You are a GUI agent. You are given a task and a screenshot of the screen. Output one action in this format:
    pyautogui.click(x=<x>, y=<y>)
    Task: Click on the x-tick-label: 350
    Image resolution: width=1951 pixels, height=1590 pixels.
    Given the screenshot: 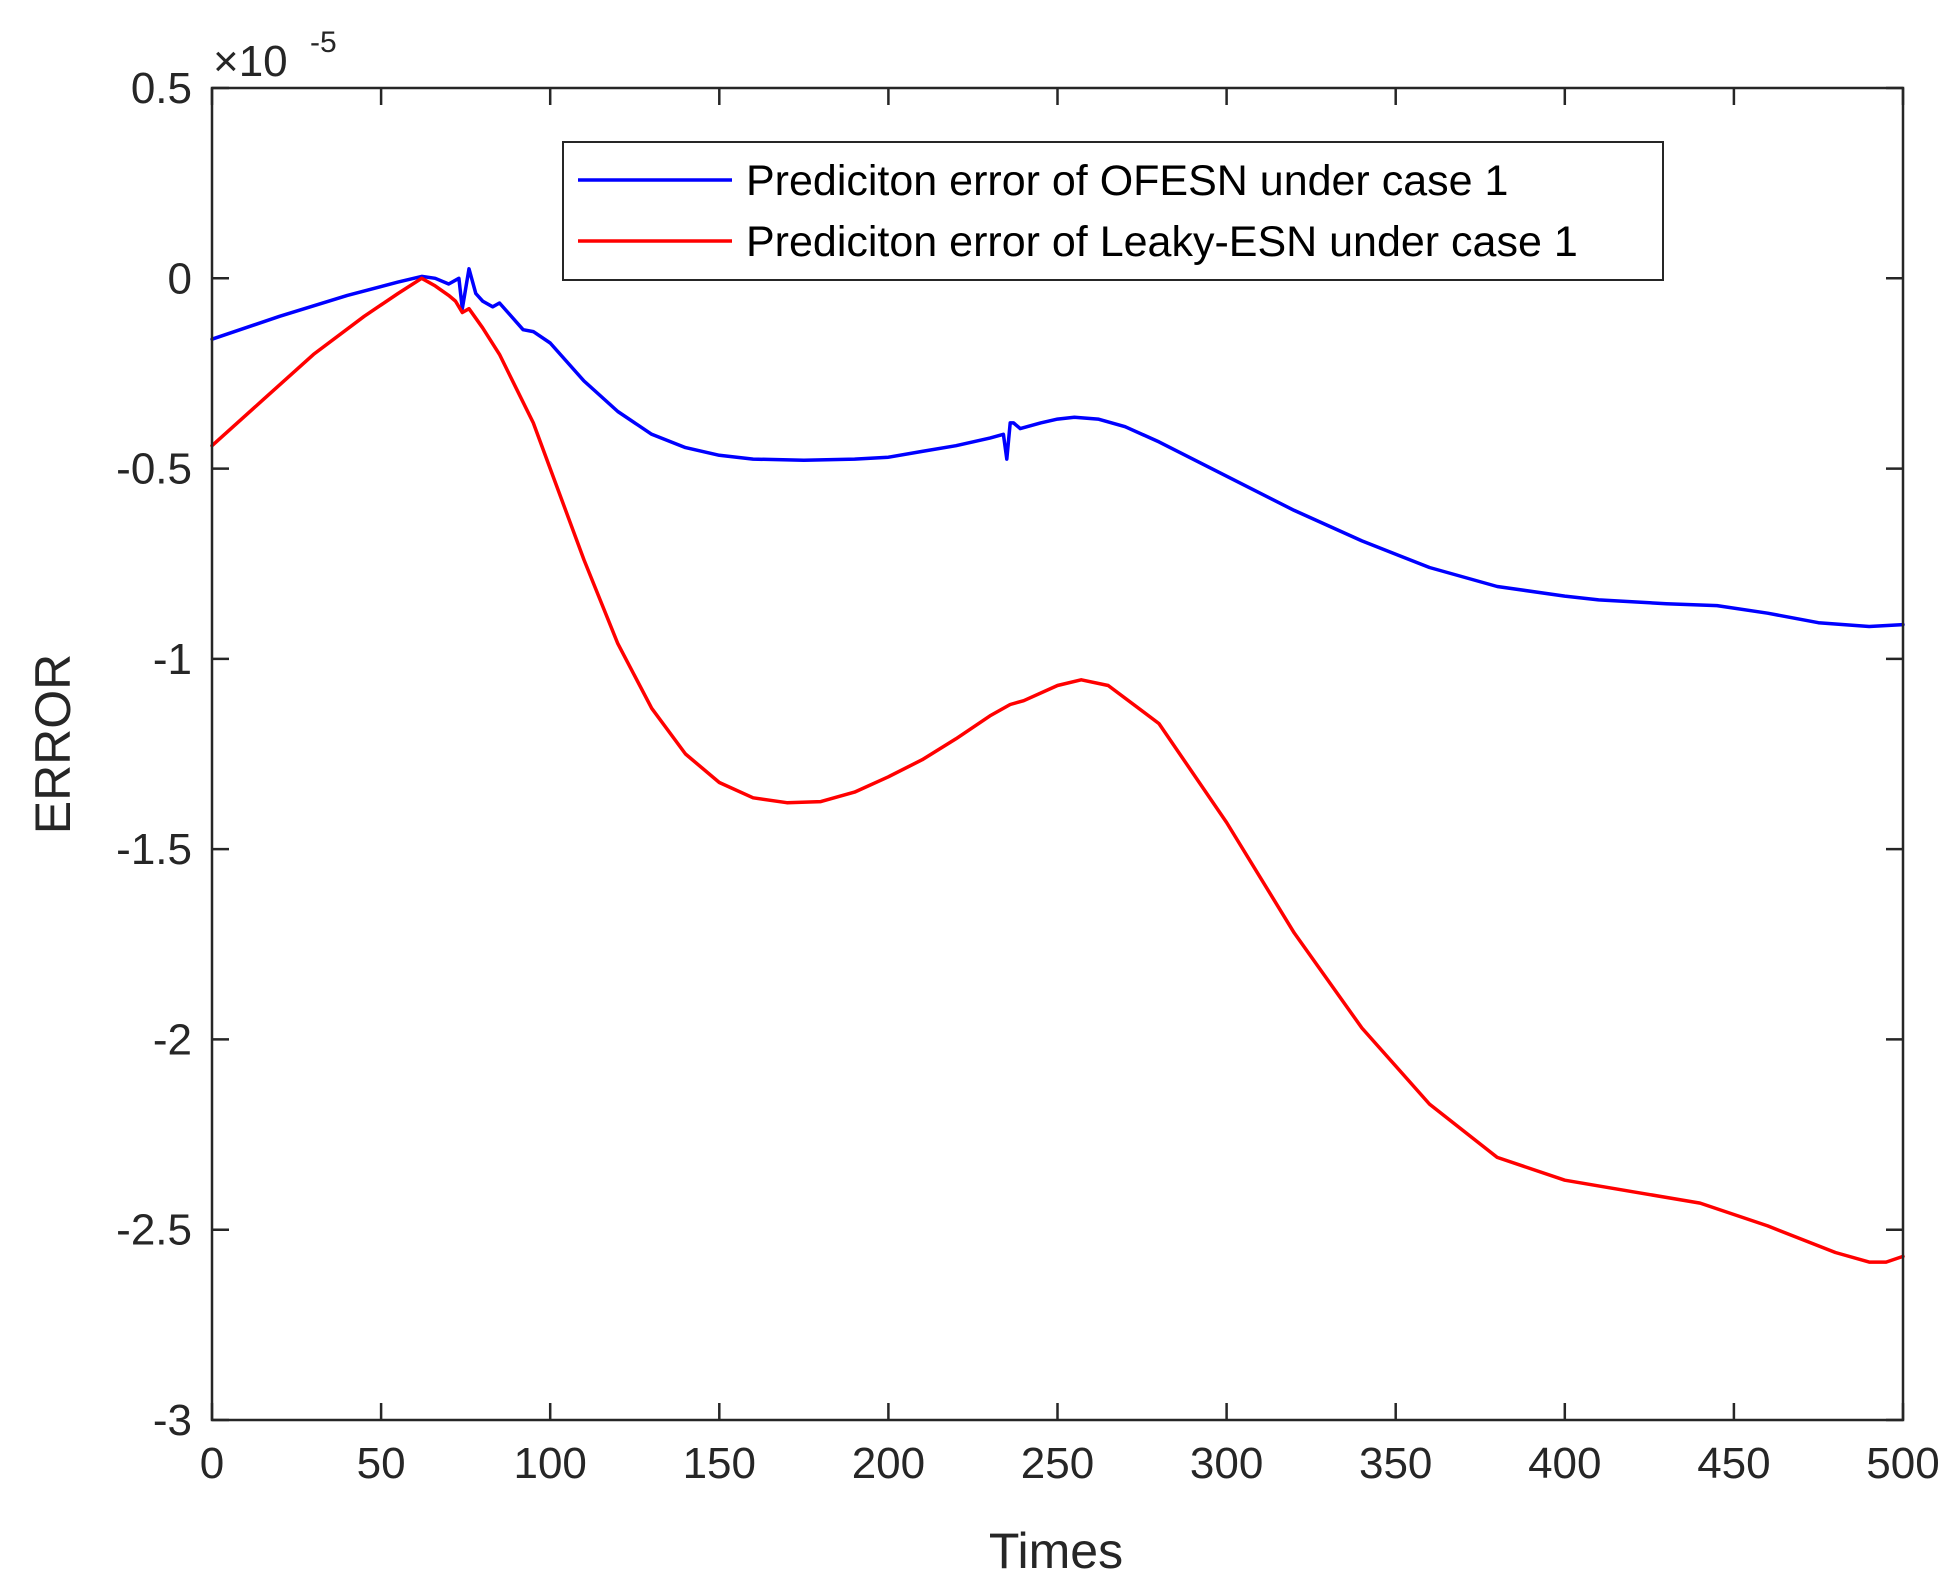 What is the action you would take?
    pyautogui.click(x=1395, y=1463)
    